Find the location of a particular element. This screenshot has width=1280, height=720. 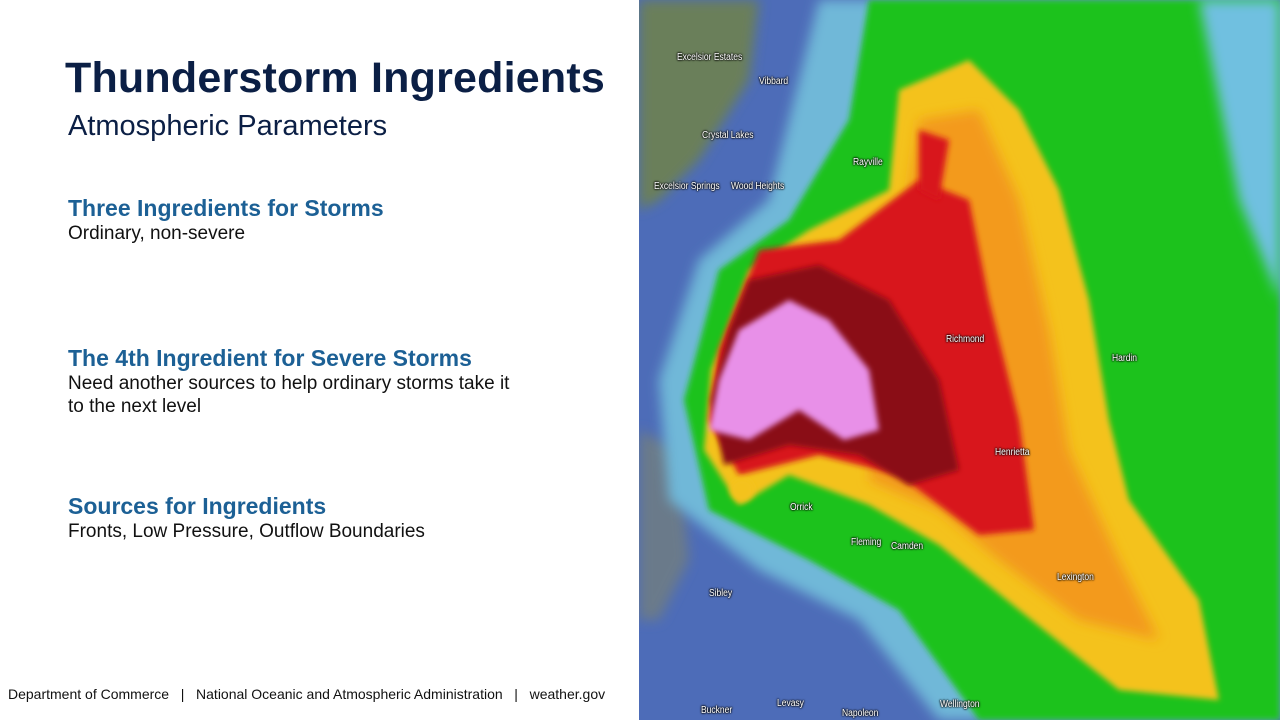

radar-hook-echo is located at coordinates (742, 490).